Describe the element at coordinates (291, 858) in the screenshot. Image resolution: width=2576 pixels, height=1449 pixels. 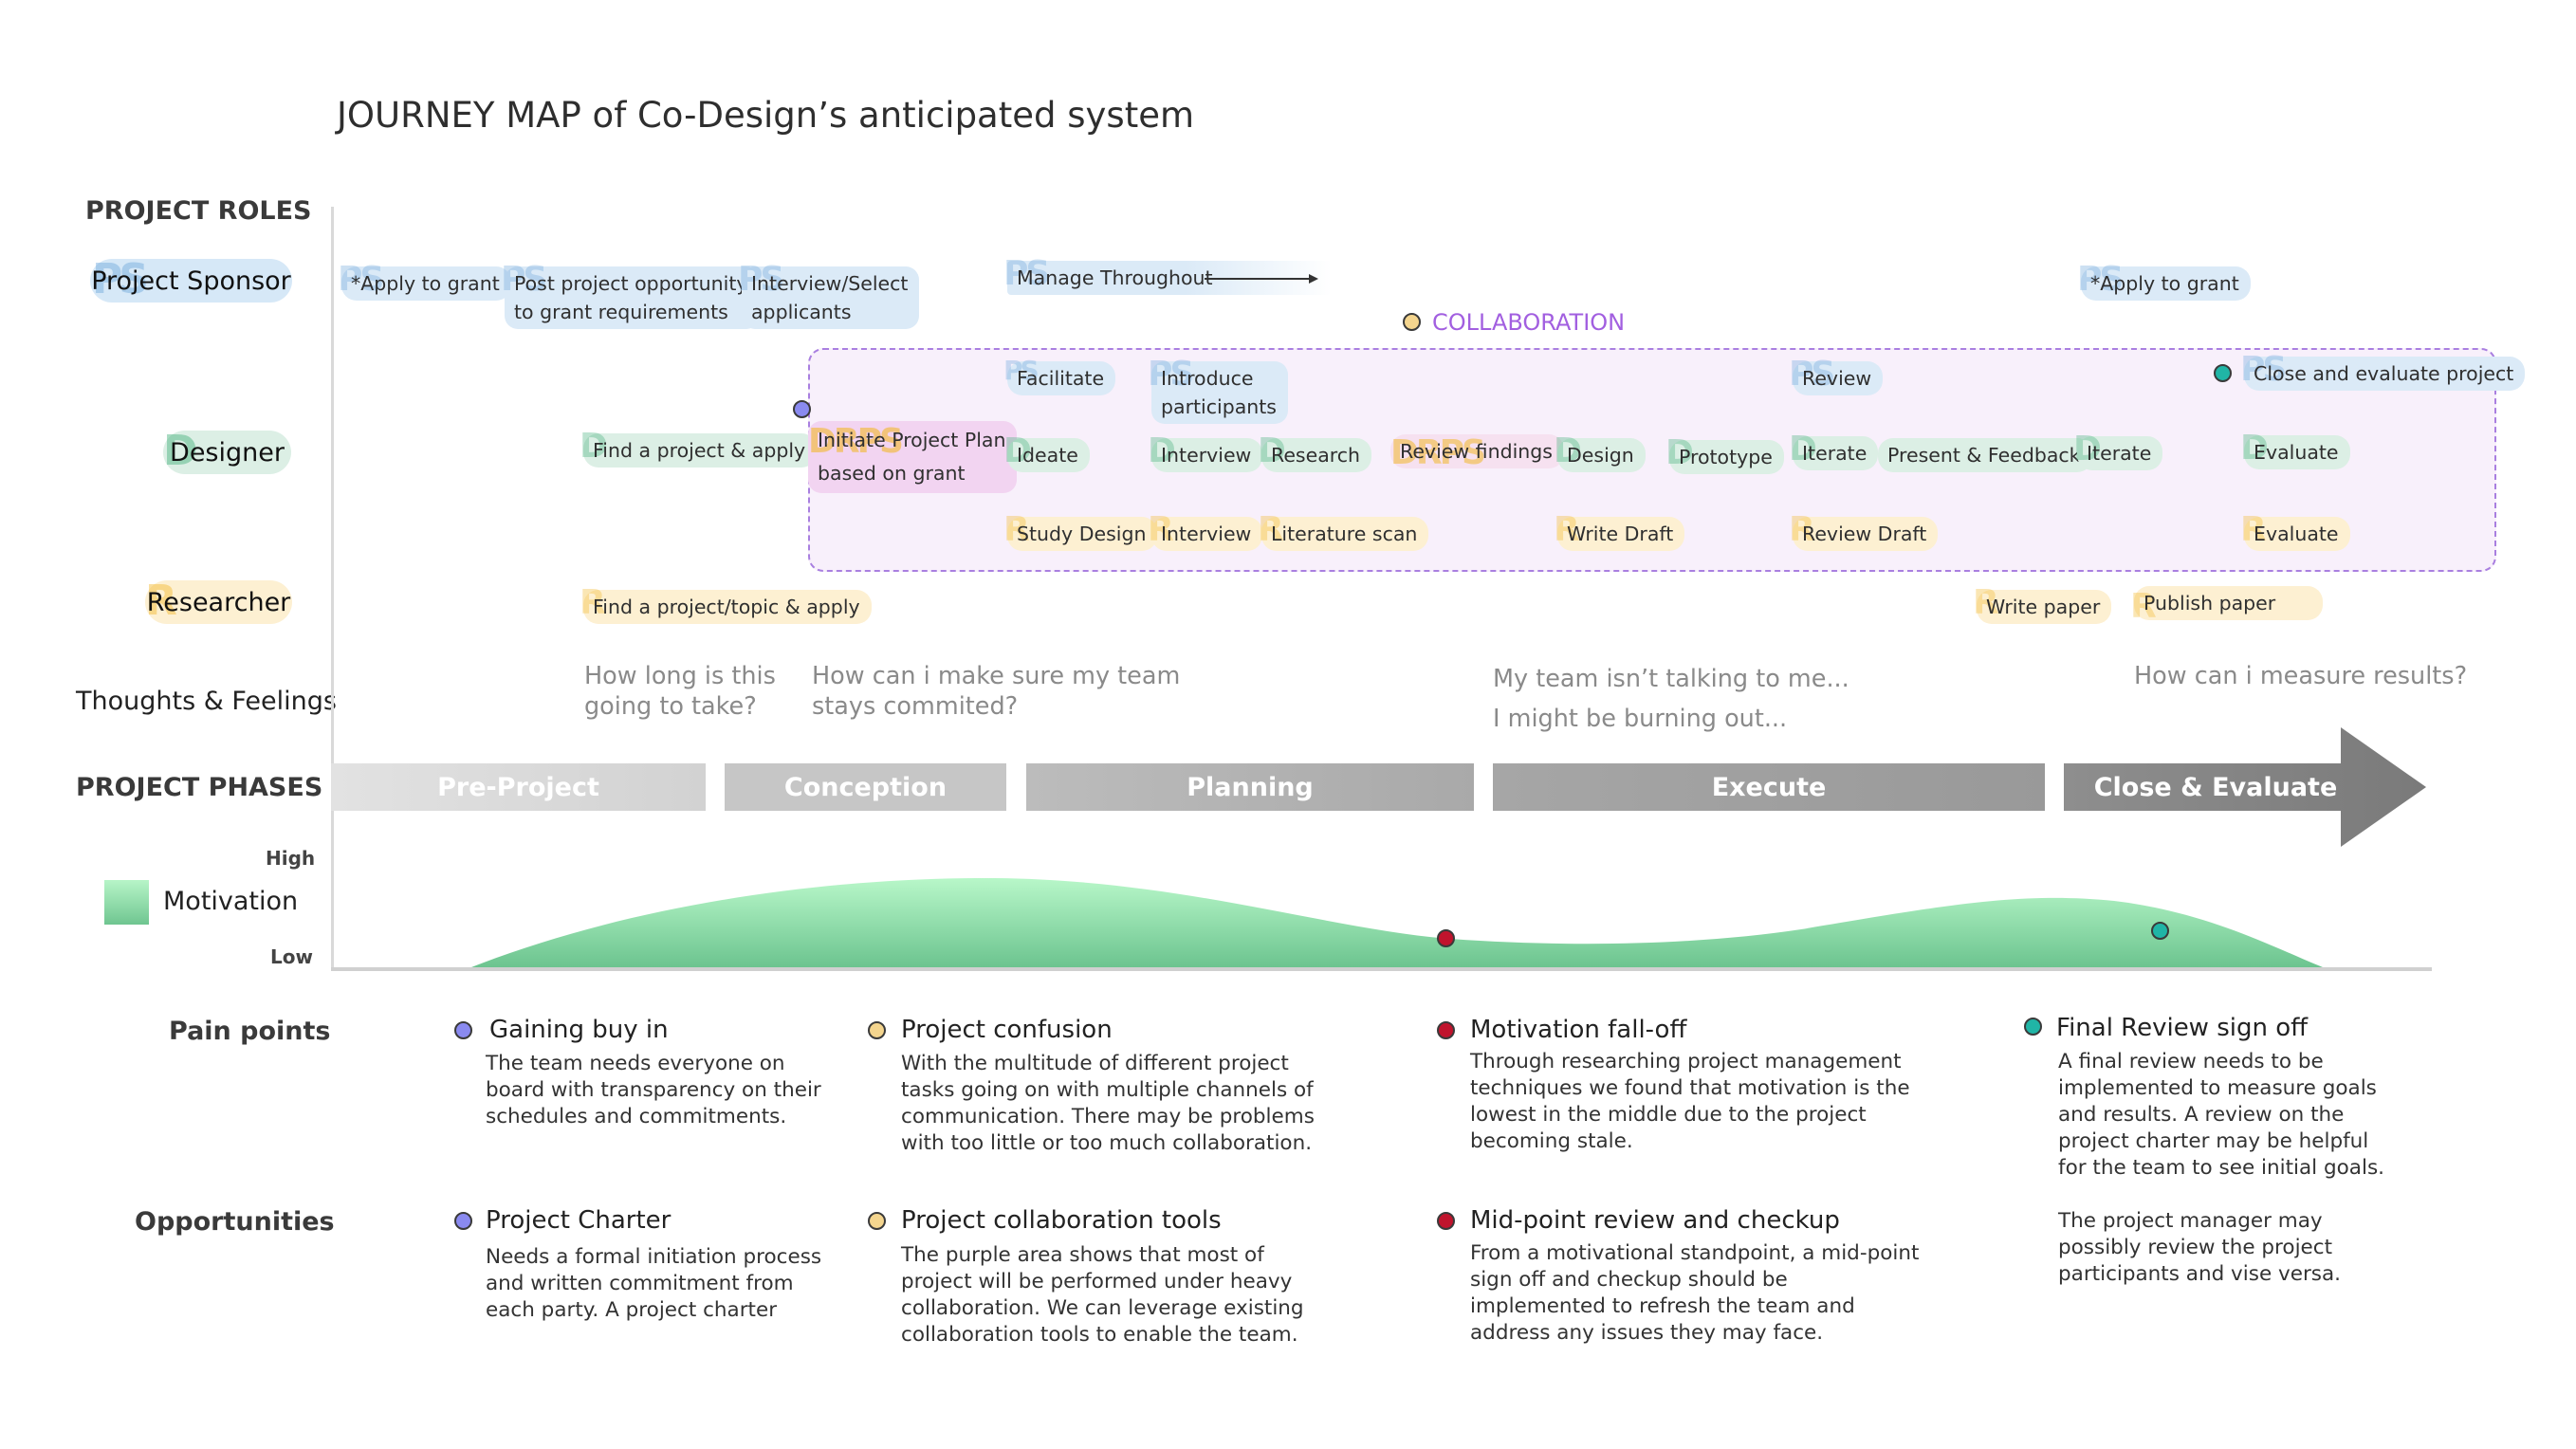
I see `motivation-high-label: High` at that location.